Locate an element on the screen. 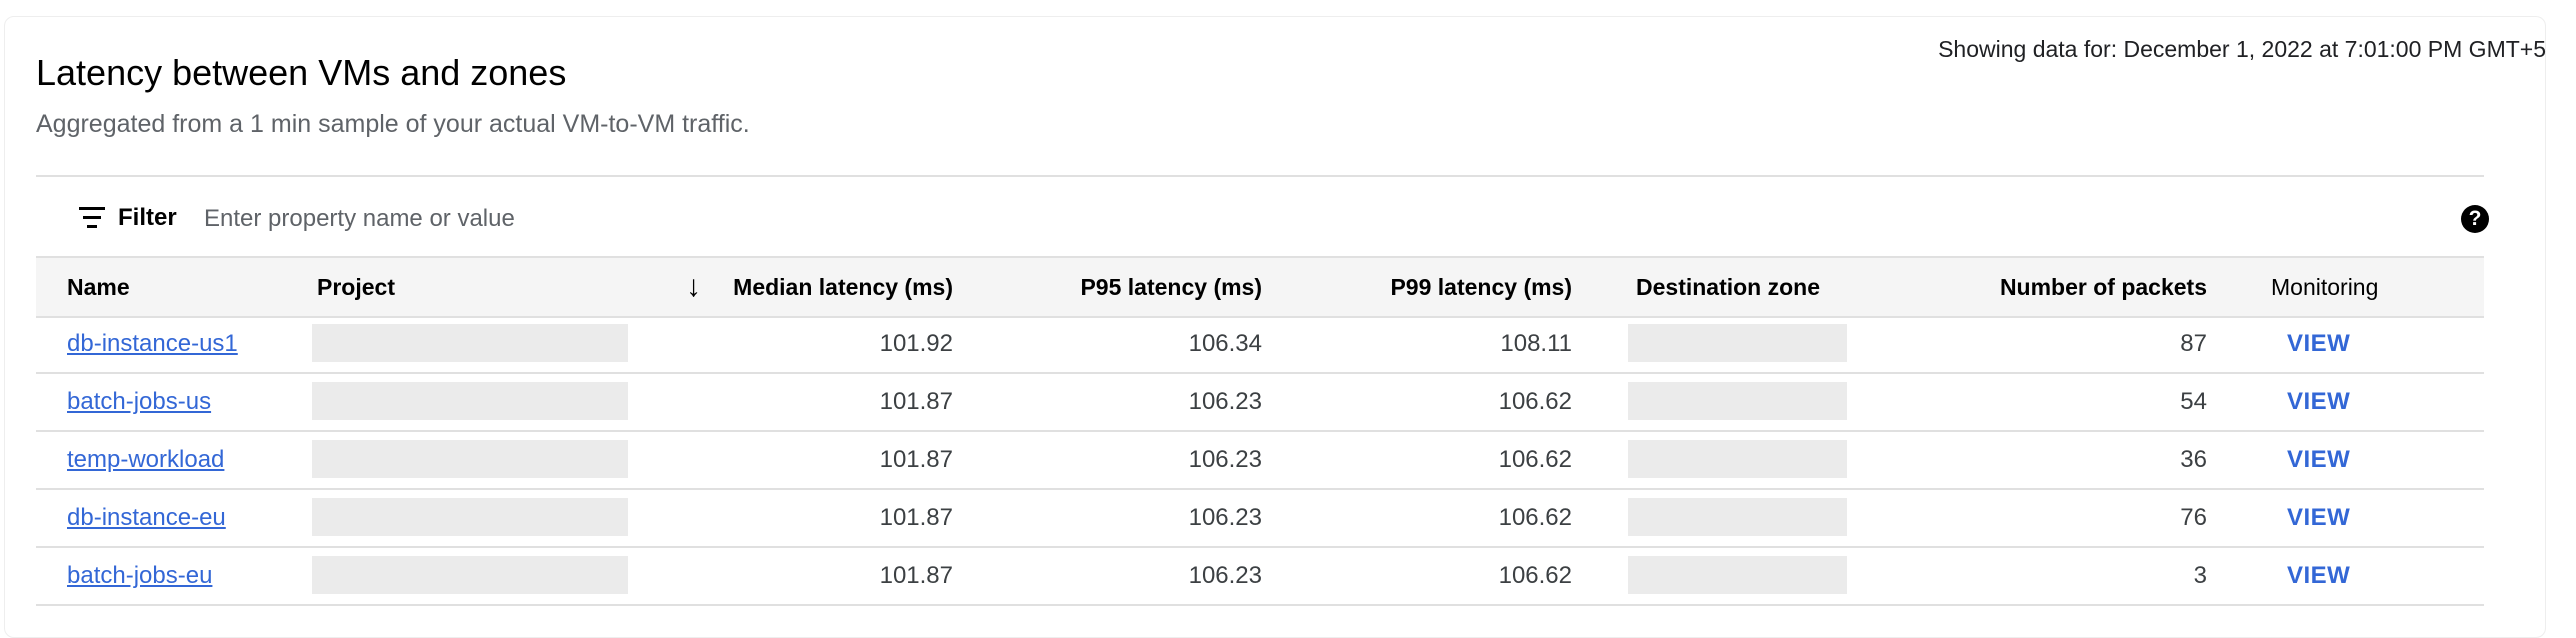 This screenshot has width=2576, height=638. col-name: Name is located at coordinates (98, 286).